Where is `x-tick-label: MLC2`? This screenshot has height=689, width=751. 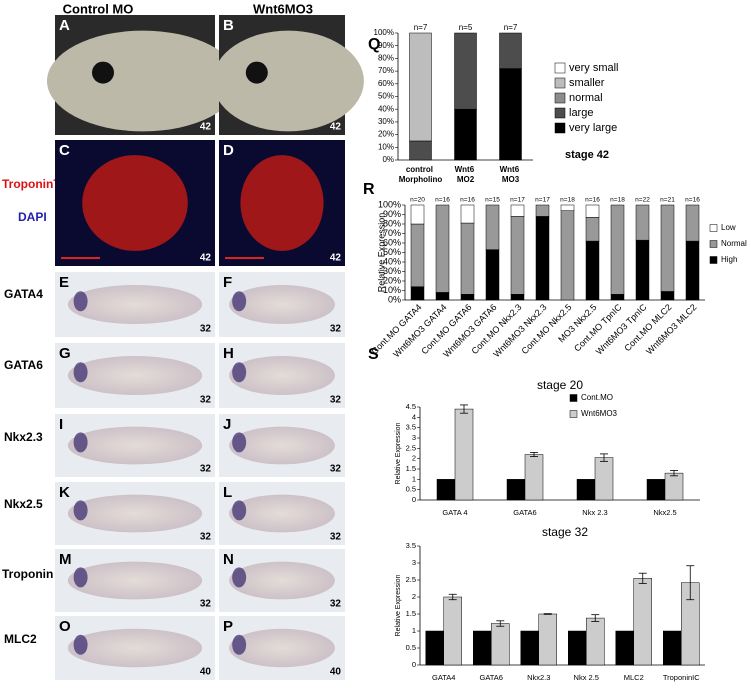 x-tick-label: MLC2 is located at coordinates (634, 677).